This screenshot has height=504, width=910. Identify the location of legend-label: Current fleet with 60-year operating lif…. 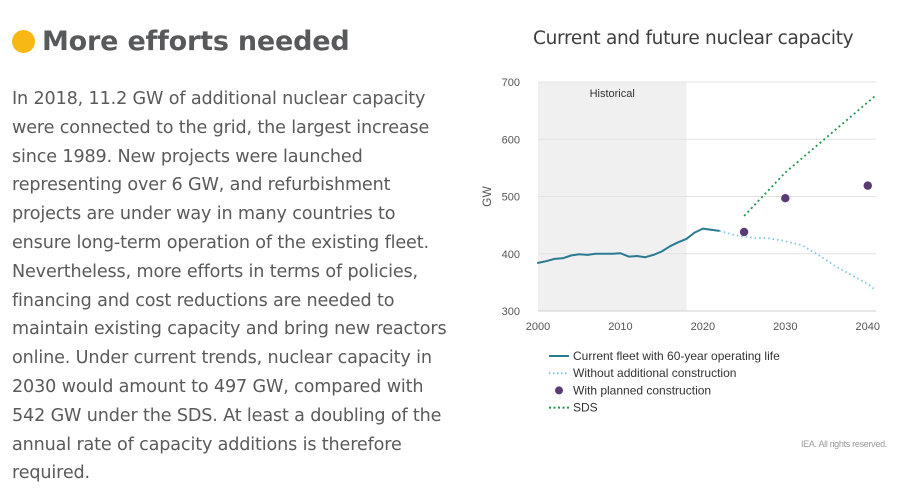
(676, 356).